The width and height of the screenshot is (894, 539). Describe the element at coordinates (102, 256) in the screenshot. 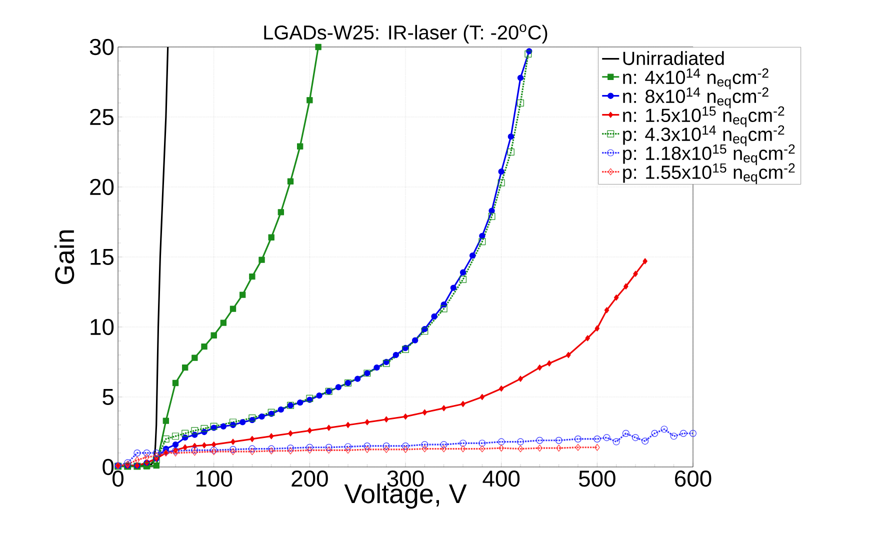

I see `y-tick-label: 15` at that location.